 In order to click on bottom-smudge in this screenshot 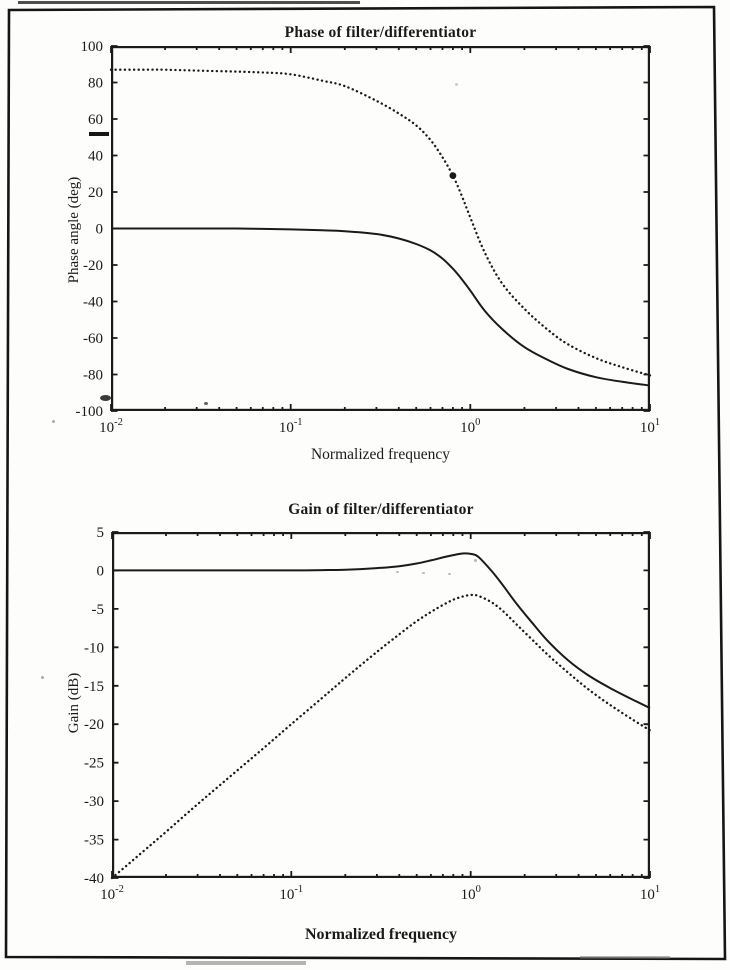, I will do `click(246, 963)`.